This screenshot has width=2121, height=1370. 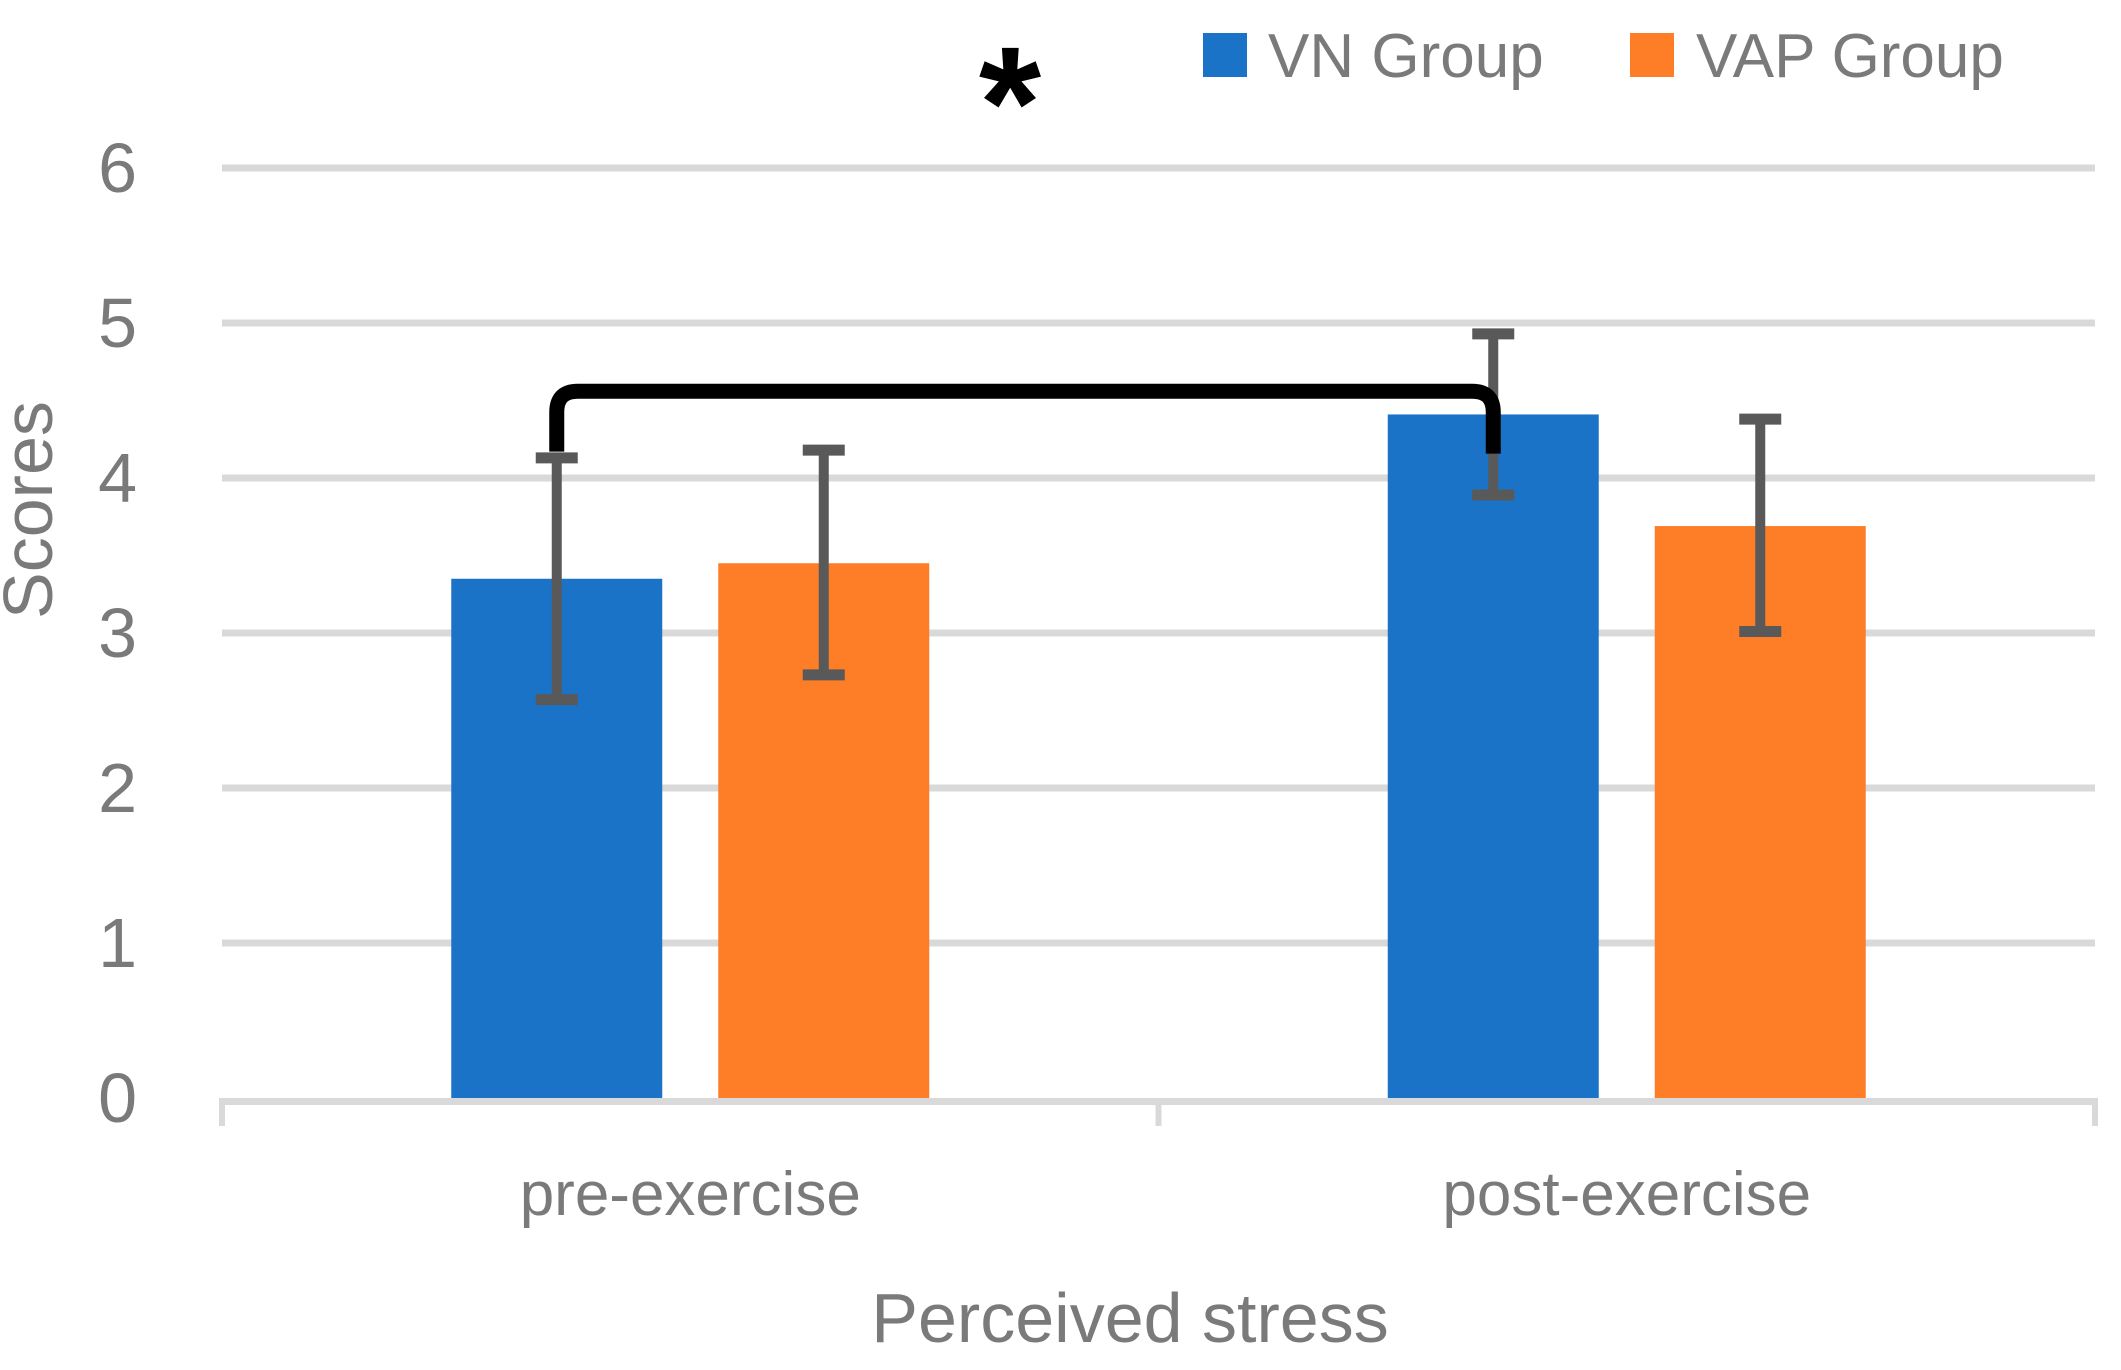 What do you see at coordinates (1165, 1194) in the screenshot?
I see `x-axis-category-labels: pre-exercise post-exercise` at bounding box center [1165, 1194].